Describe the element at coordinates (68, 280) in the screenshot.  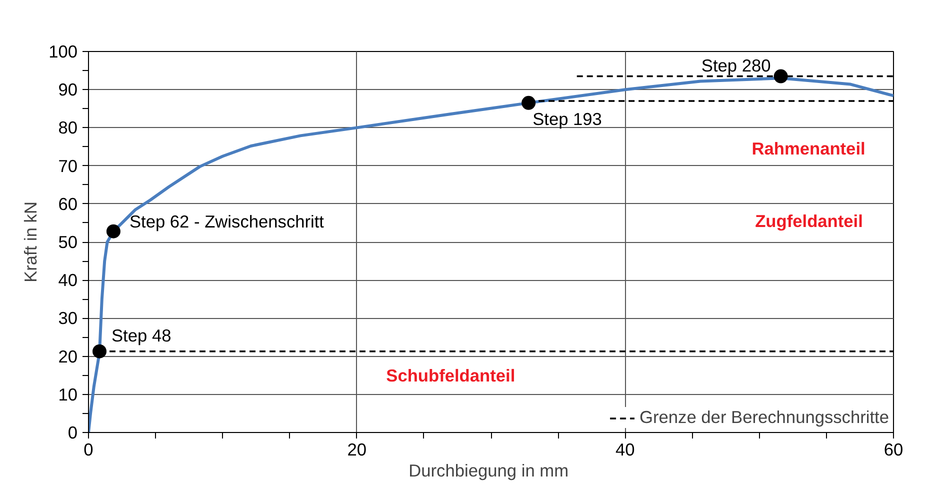
I see `y-tick-label: 40` at that location.